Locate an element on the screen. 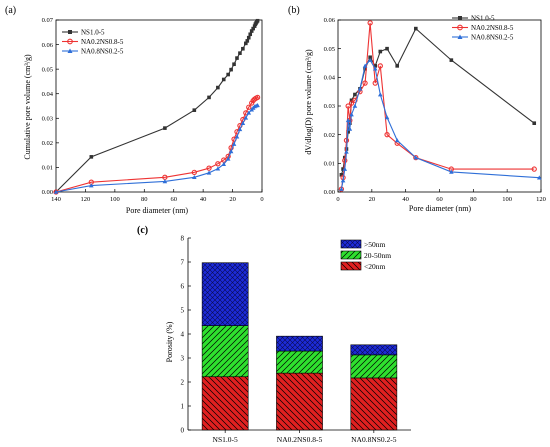  panel-b-x-tick-label: 100 is located at coordinates (507, 199).